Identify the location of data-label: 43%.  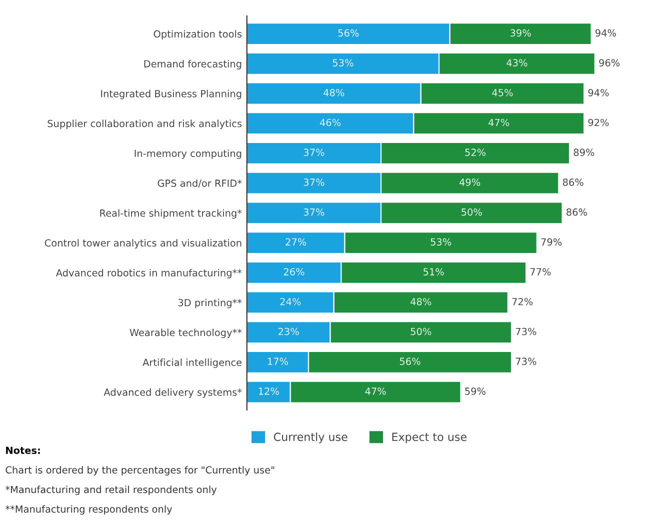
(517, 62).